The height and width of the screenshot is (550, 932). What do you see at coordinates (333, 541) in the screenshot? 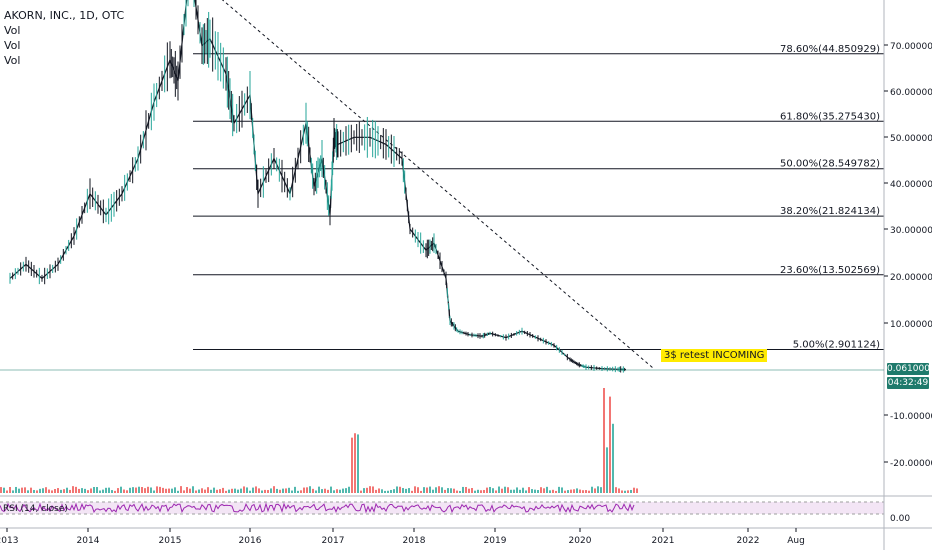
I see `x-tick-label: 2017` at bounding box center [333, 541].